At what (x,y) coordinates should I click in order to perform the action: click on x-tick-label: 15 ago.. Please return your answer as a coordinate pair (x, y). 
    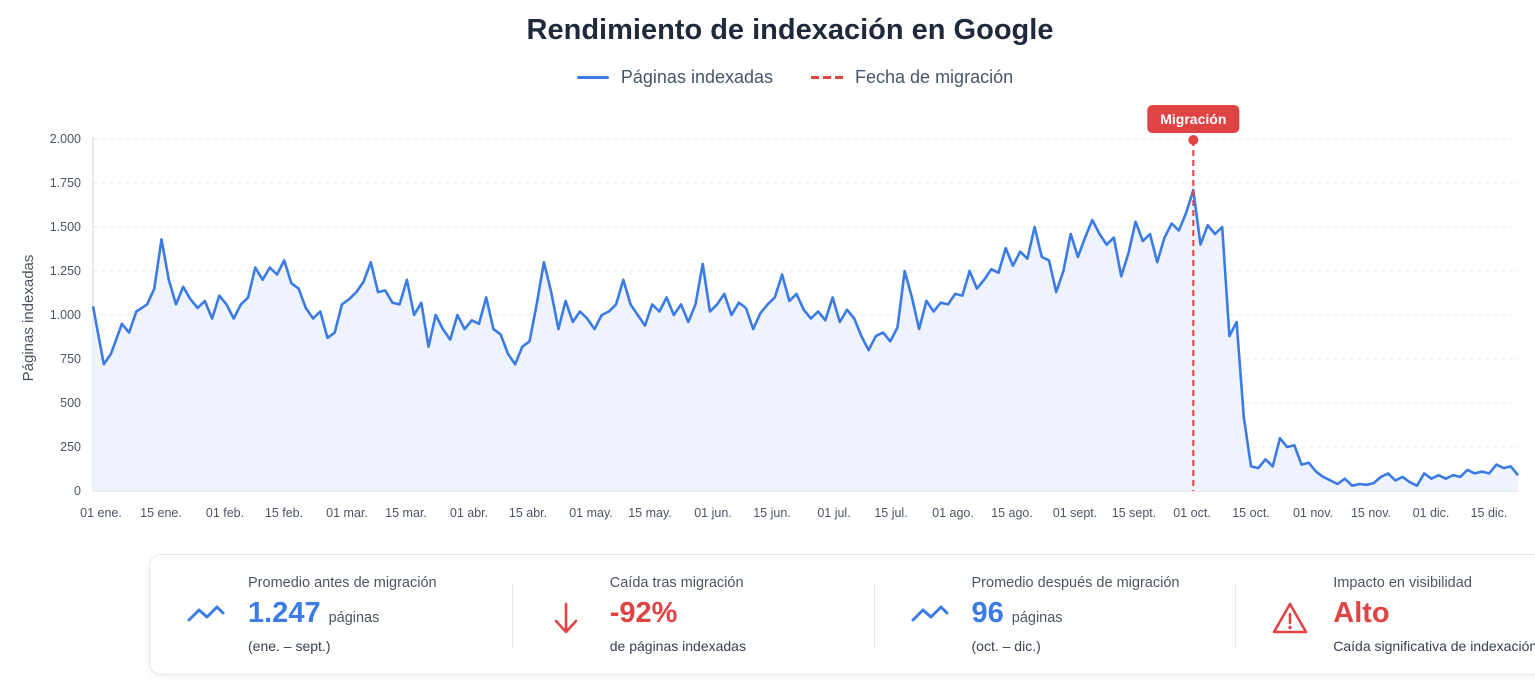
    Looking at the image, I should click on (1012, 513).